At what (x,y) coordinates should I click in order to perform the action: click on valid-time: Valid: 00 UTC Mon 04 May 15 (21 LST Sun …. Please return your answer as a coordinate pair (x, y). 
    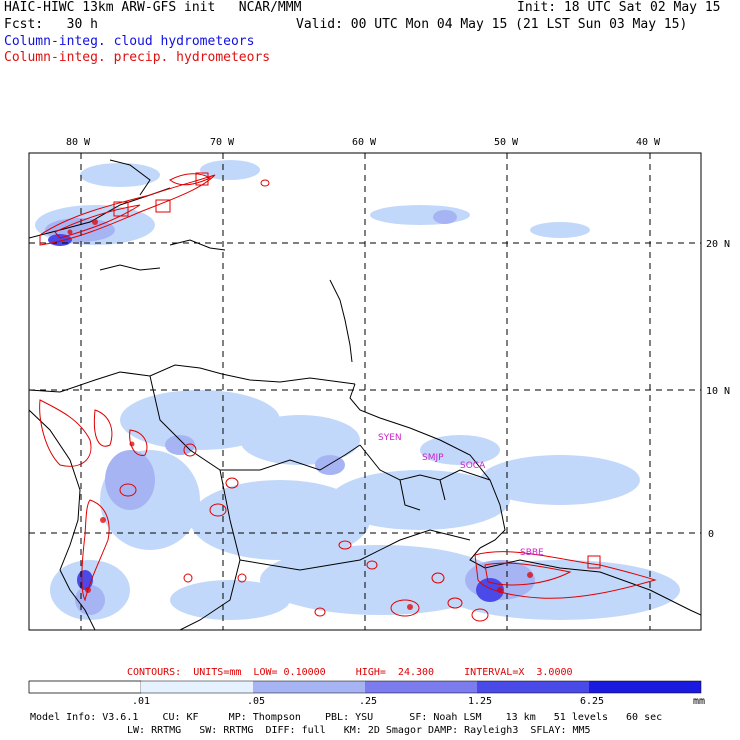
    Looking at the image, I should click on (492, 24).